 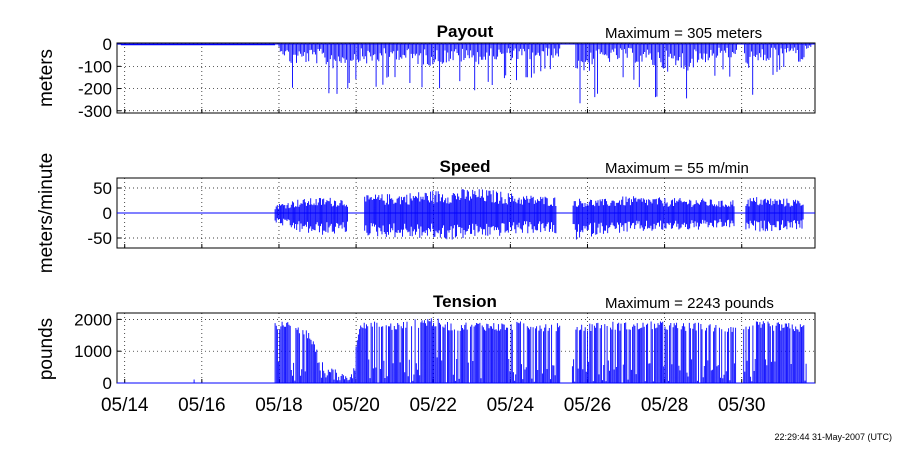 What do you see at coordinates (93, 319) in the screenshot?
I see `tension-y-tick-label: 2000` at bounding box center [93, 319].